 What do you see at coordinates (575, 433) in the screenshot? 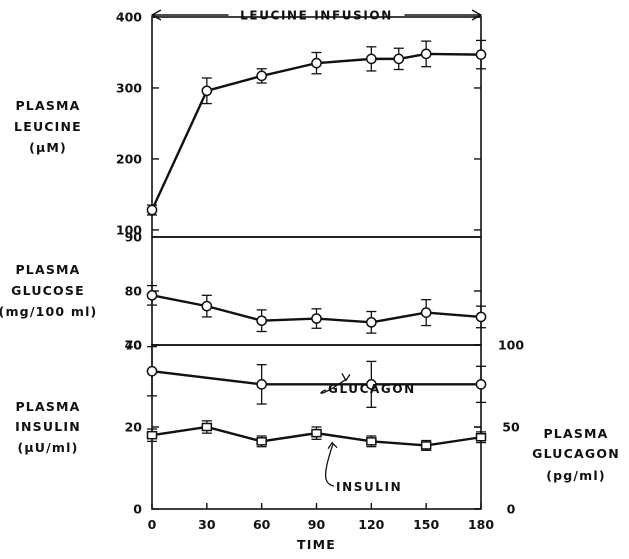
I see `y-right-axis-label: PLASMA` at bounding box center [575, 433].